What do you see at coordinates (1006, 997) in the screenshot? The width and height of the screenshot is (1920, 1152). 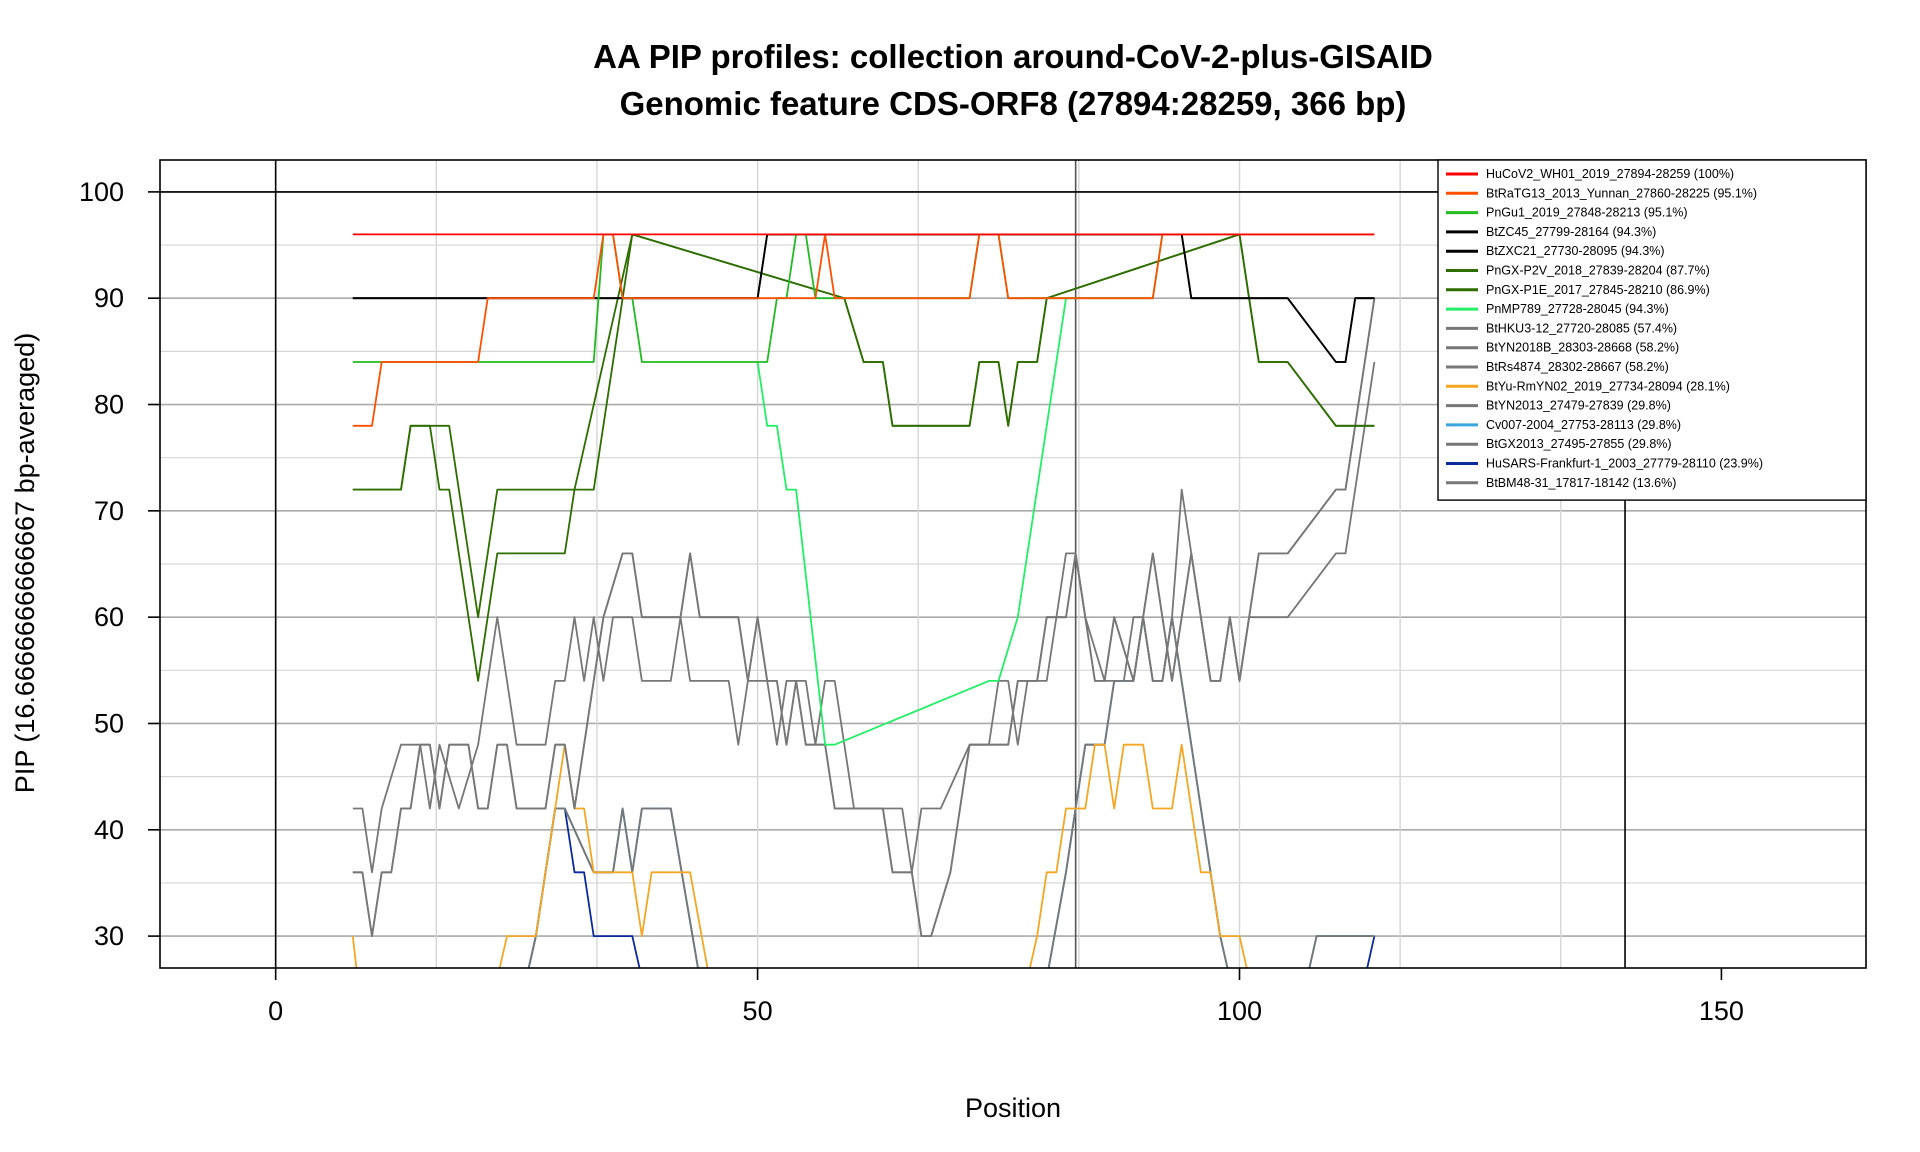 I see `x-axis: 0 50 100 150` at bounding box center [1006, 997].